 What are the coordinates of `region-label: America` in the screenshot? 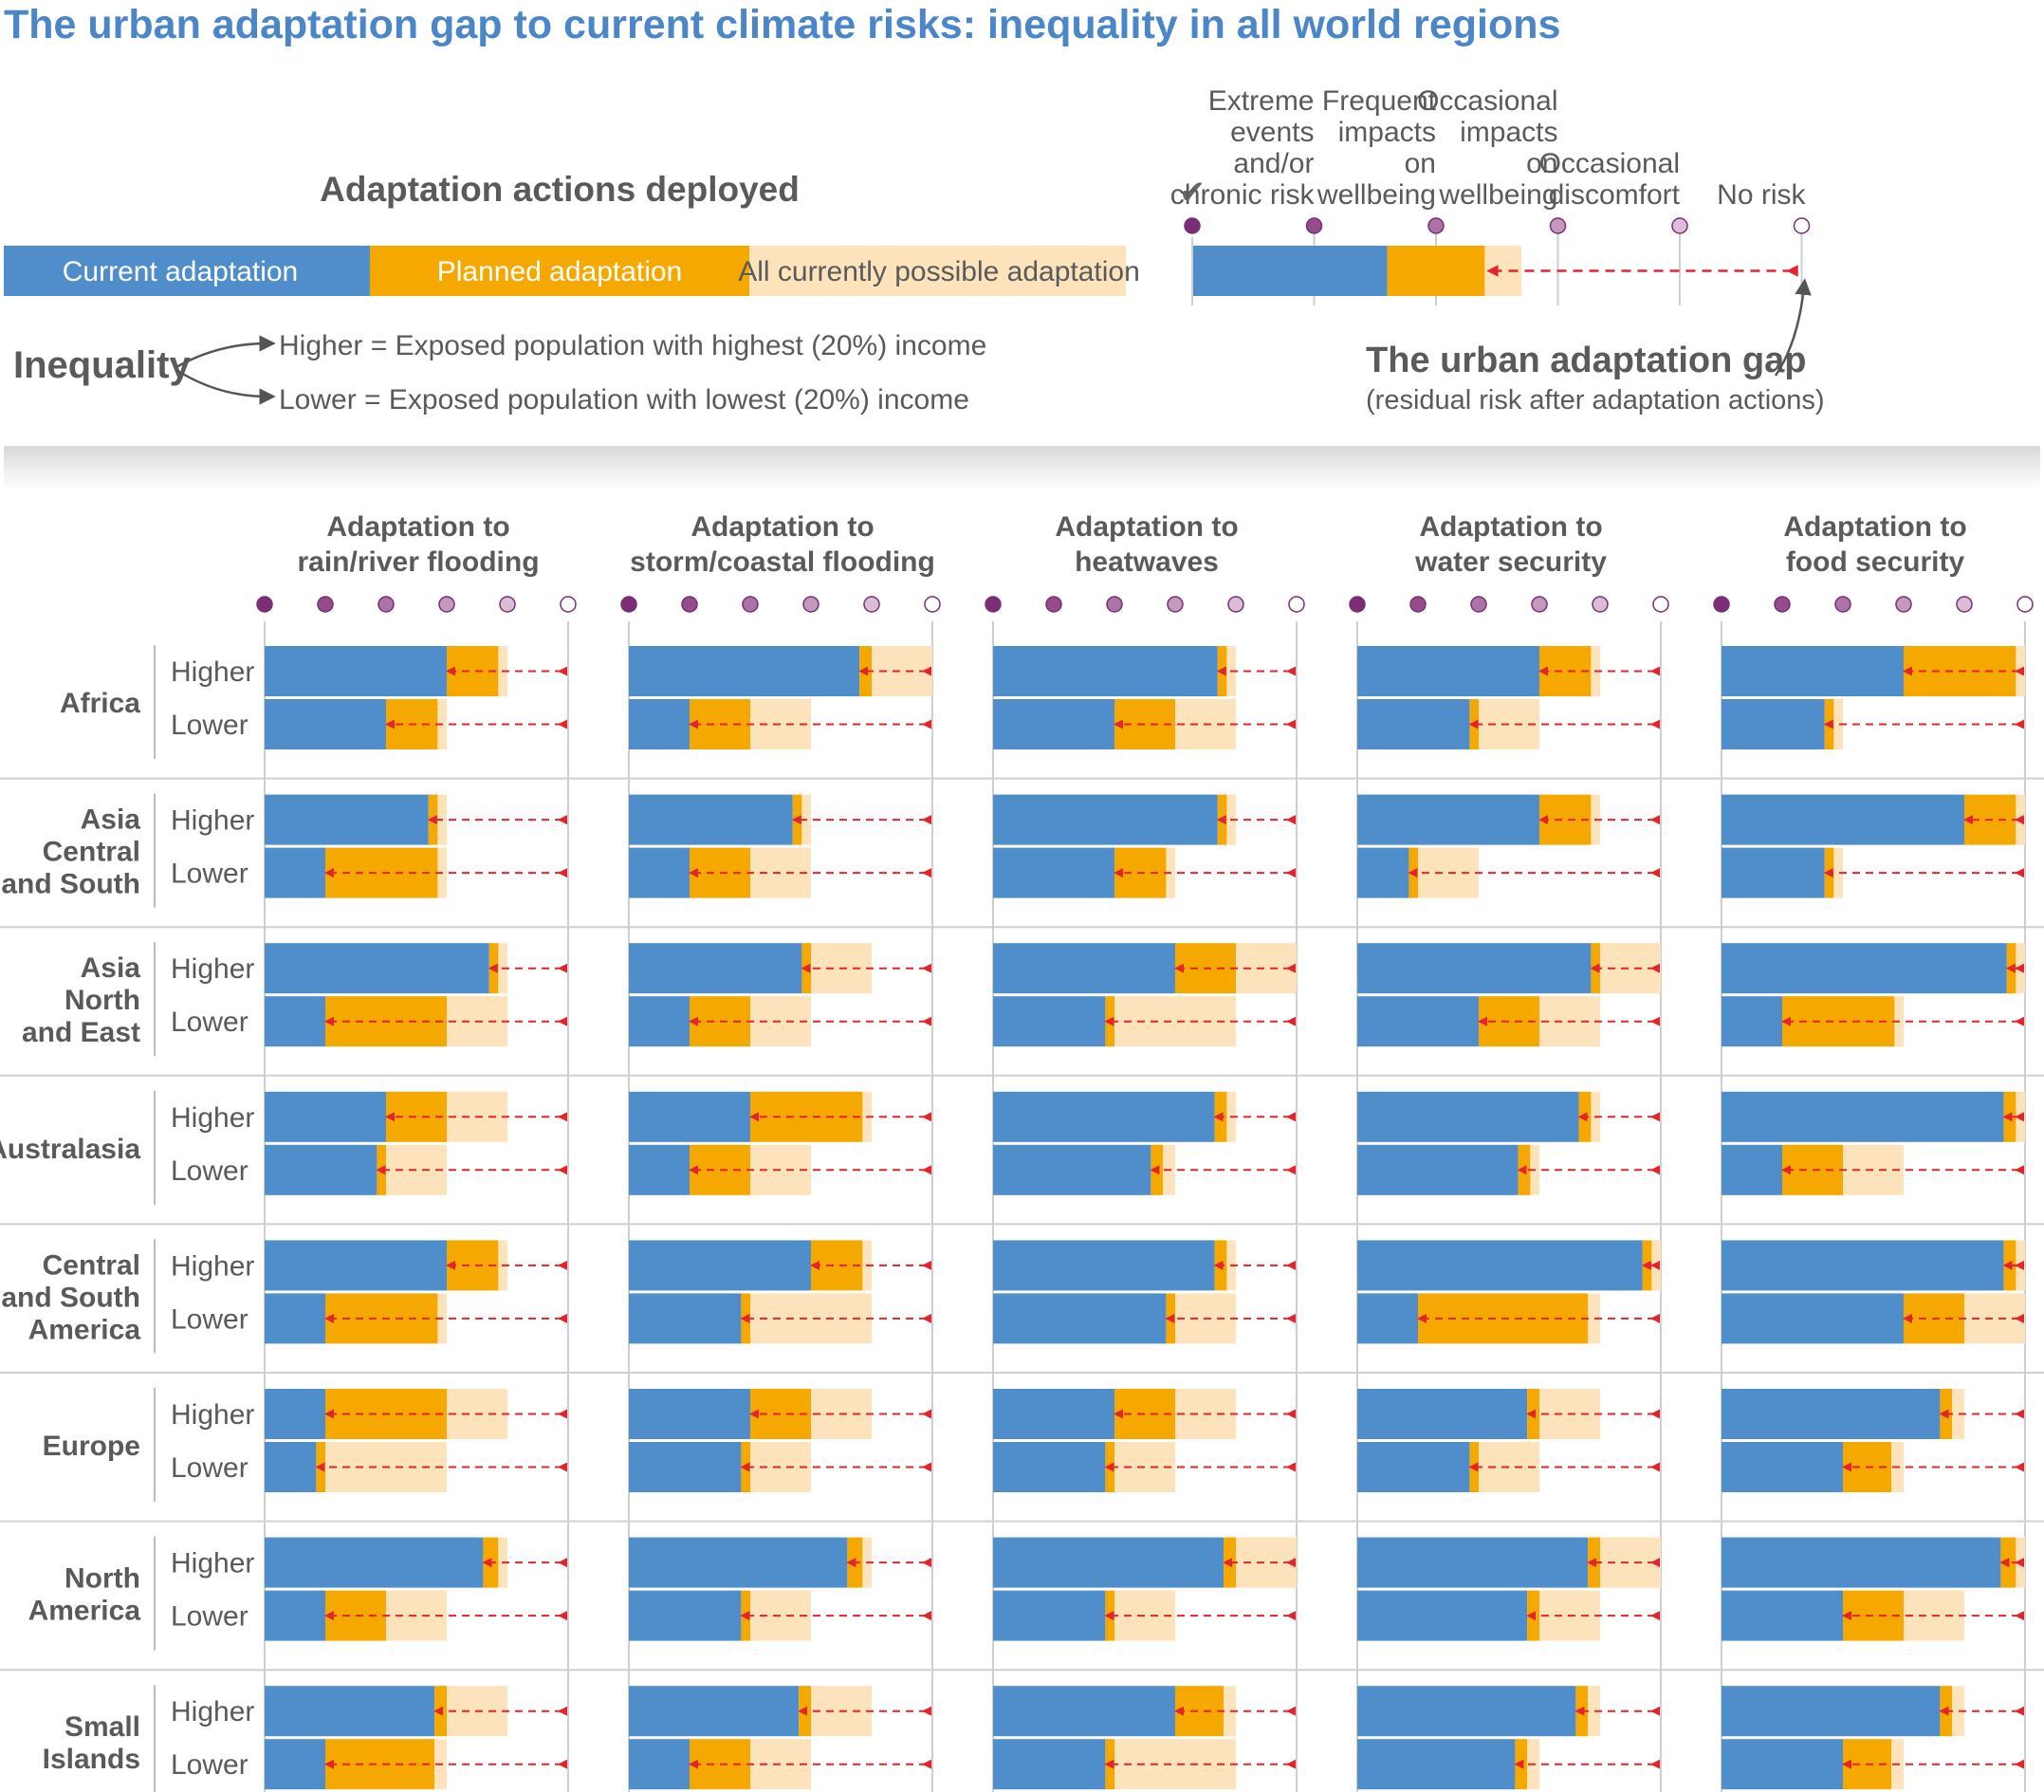 It's located at (84, 1611).